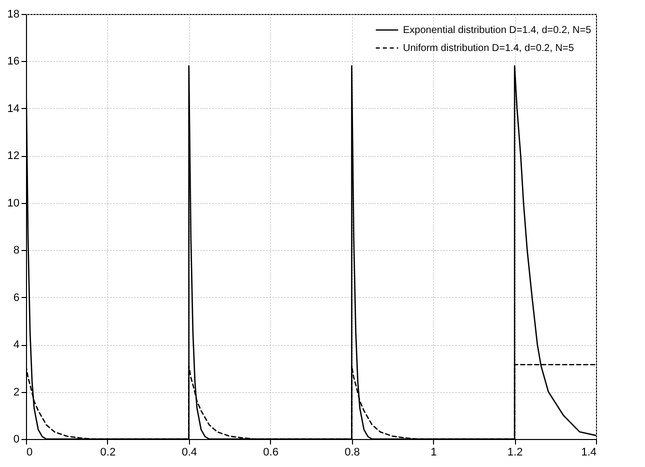 The width and height of the screenshot is (645, 467). I want to click on x-tick-label: 0, so click(29, 452).